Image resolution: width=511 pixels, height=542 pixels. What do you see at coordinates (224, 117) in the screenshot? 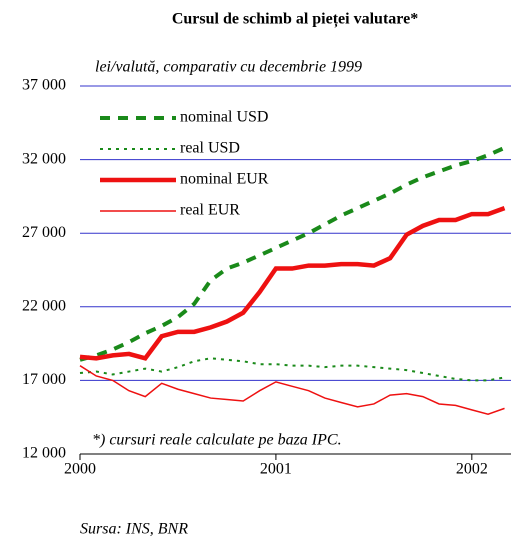
I see `legend-label: nominal USD` at bounding box center [224, 117].